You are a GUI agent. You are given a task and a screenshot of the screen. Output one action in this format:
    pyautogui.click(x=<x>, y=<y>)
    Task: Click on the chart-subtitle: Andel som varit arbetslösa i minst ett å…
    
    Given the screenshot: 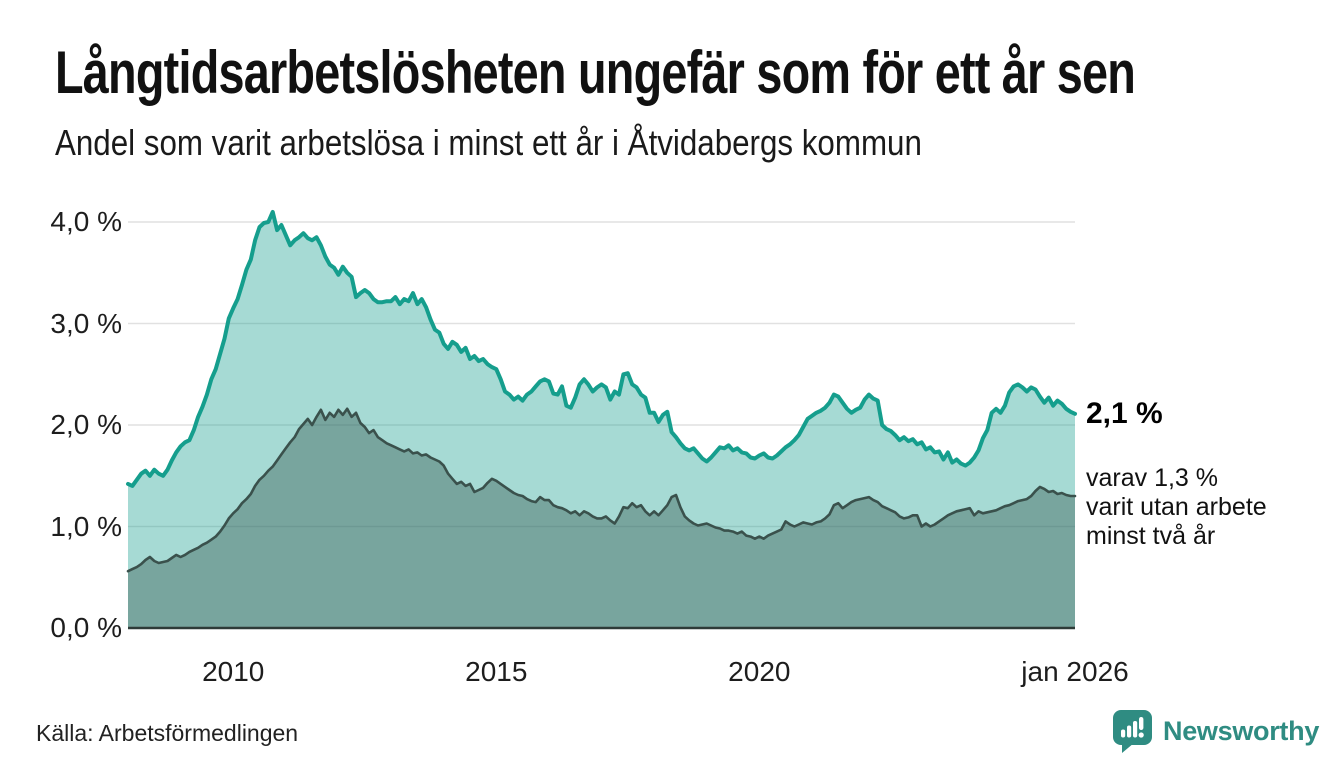 What is the action you would take?
    pyautogui.click(x=488, y=142)
    